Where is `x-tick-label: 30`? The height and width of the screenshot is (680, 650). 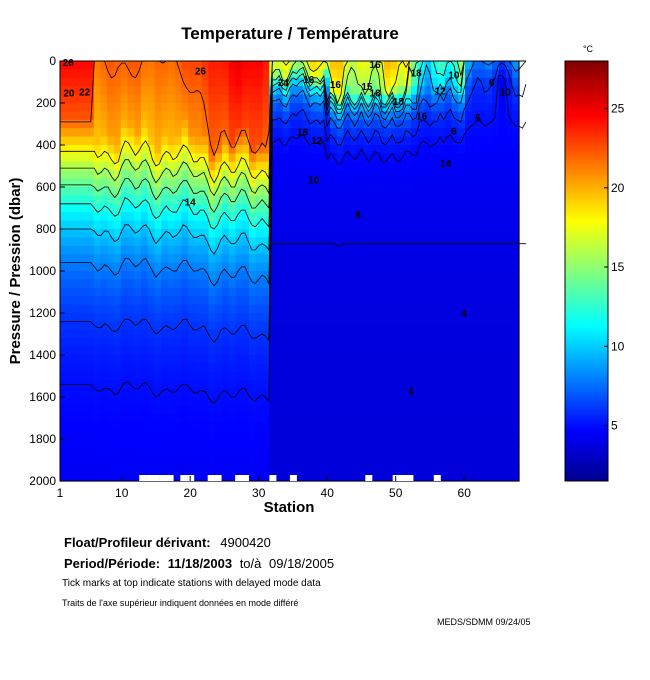 x-tick-label: 30 is located at coordinates (259, 493).